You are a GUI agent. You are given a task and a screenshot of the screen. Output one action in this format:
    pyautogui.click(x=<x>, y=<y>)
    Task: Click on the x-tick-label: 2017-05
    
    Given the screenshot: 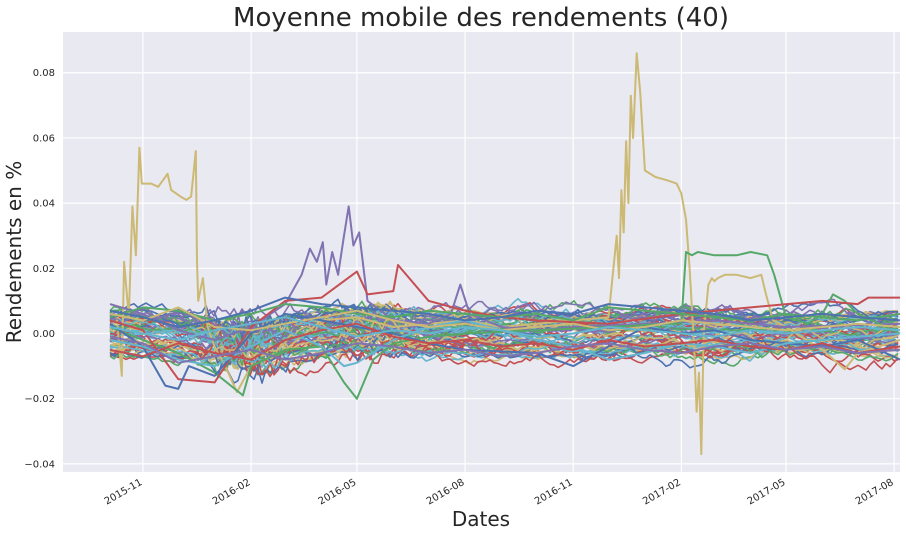 What is the action you would take?
    pyautogui.click(x=767, y=492)
    